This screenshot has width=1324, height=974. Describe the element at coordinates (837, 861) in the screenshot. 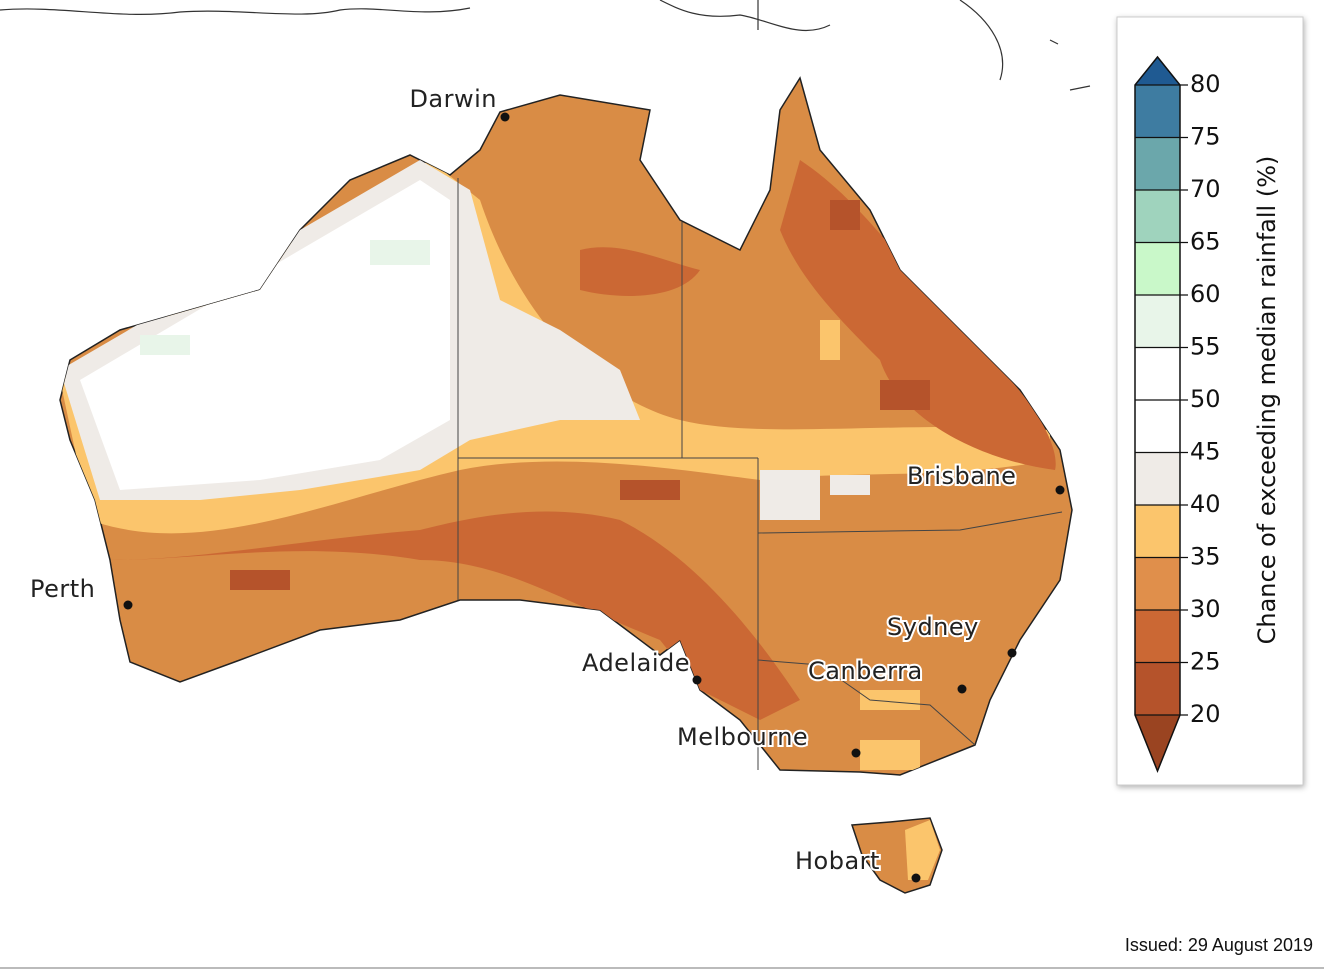

I see `city-label: Hobart` at that location.